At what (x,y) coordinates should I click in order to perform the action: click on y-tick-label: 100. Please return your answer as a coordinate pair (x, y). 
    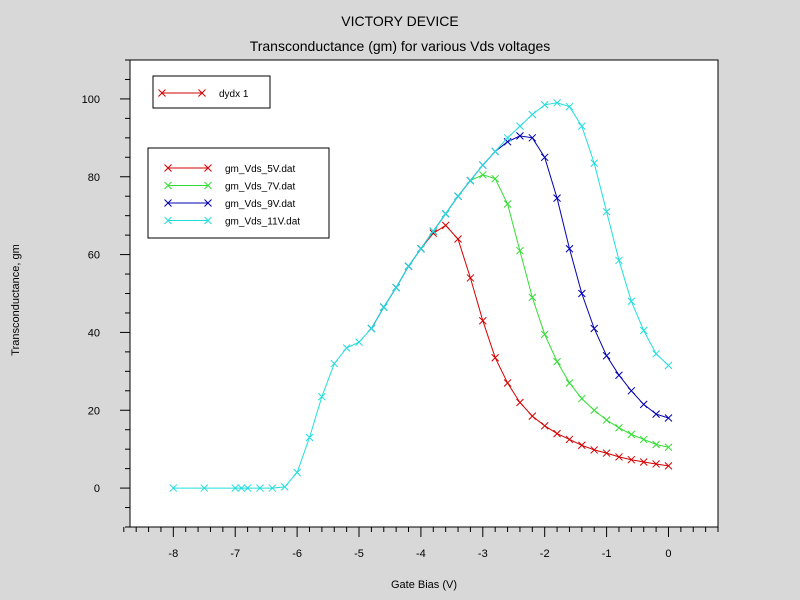
    Looking at the image, I should click on (91, 100).